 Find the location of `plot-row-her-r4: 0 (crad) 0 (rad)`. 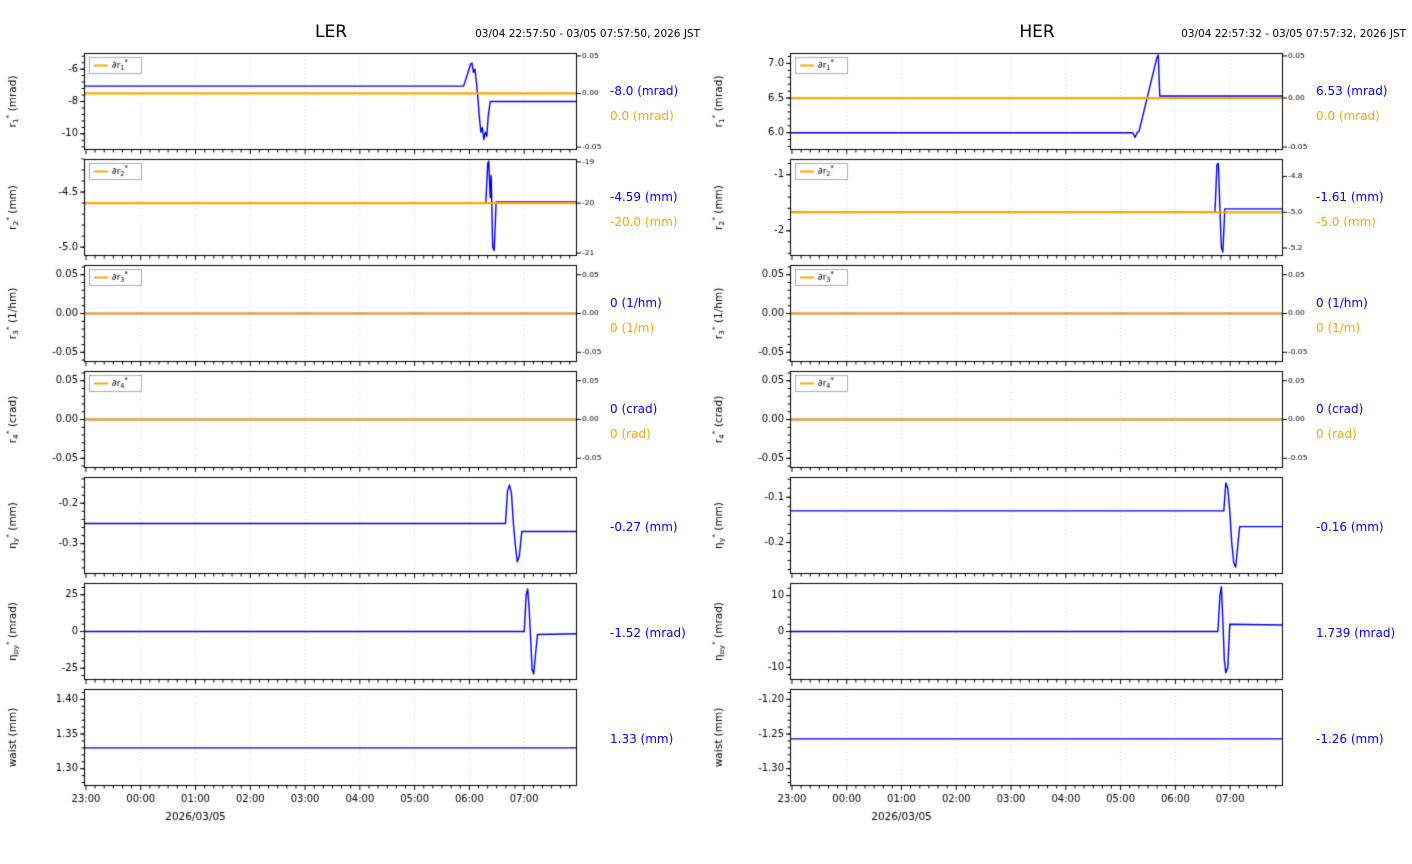

plot-row-her-r4: 0 (crad) 0 (rad) is located at coordinates (1058, 421).